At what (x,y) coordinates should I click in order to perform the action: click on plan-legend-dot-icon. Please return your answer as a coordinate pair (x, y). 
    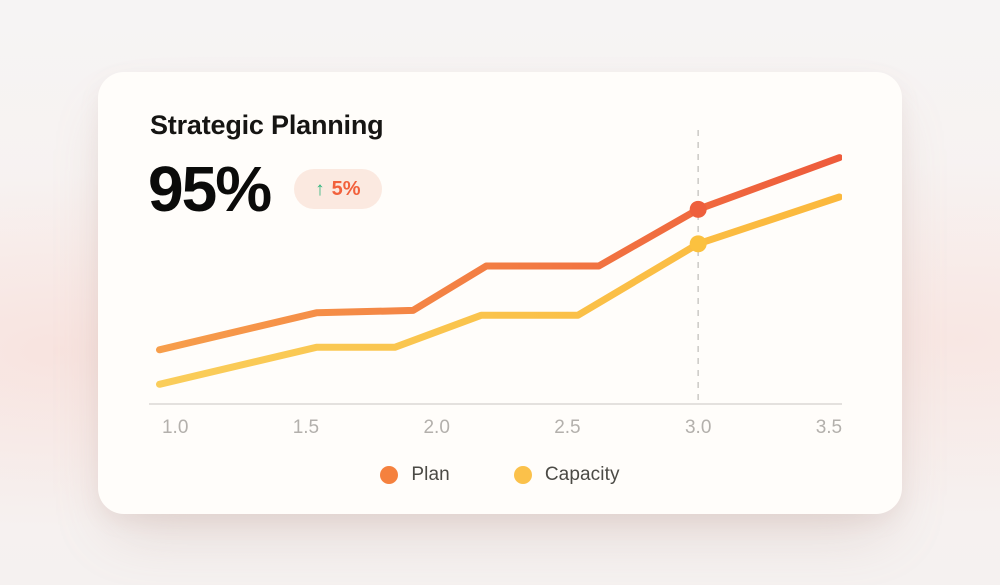
    Looking at the image, I should click on (389, 475).